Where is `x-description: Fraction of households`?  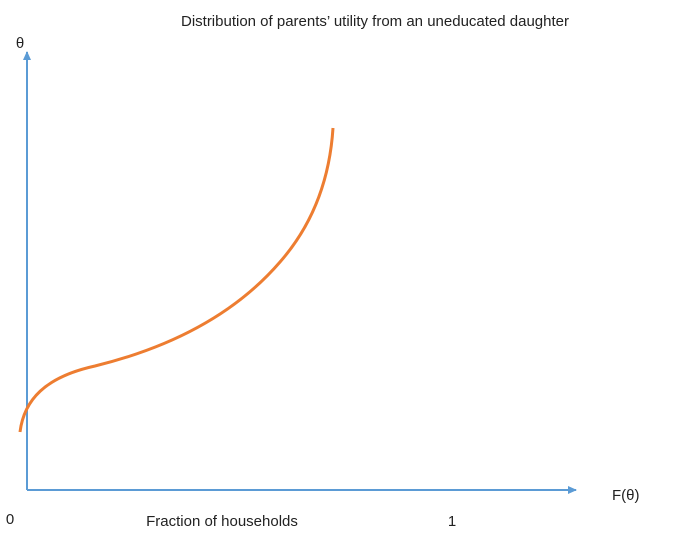 x-description: Fraction of households is located at coordinates (222, 521).